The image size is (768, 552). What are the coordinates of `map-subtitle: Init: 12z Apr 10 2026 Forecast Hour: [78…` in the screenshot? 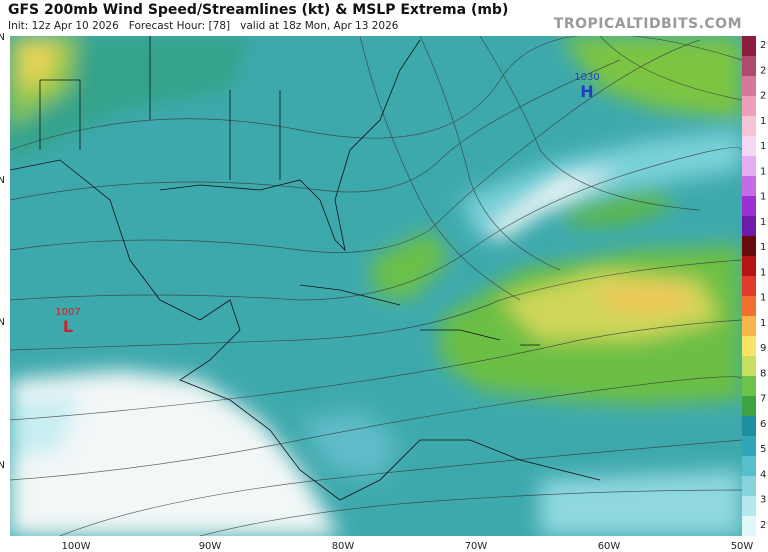 It's located at (203, 26).